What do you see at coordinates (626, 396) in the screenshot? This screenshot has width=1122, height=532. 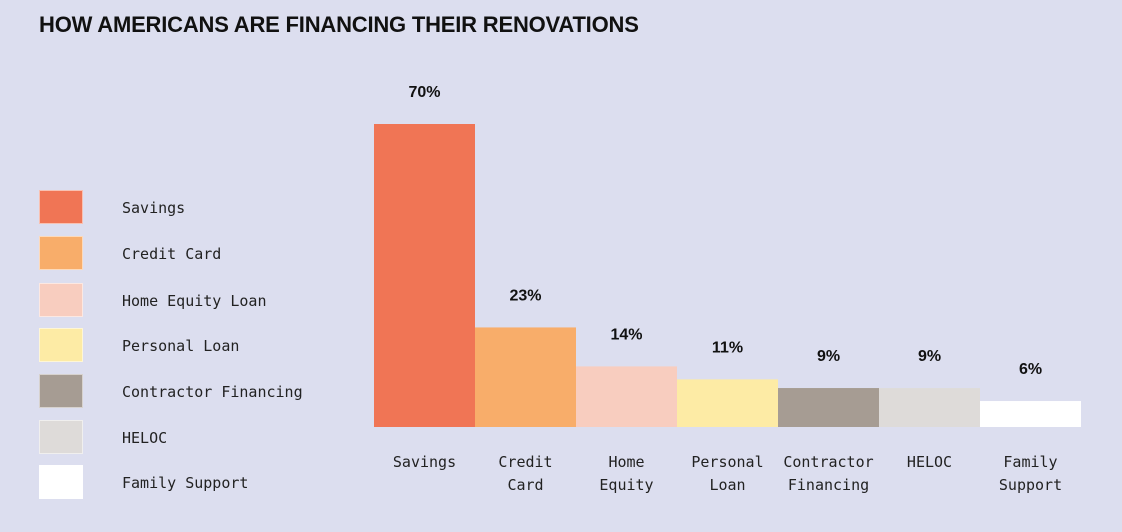 I see `bar-home-equity` at bounding box center [626, 396].